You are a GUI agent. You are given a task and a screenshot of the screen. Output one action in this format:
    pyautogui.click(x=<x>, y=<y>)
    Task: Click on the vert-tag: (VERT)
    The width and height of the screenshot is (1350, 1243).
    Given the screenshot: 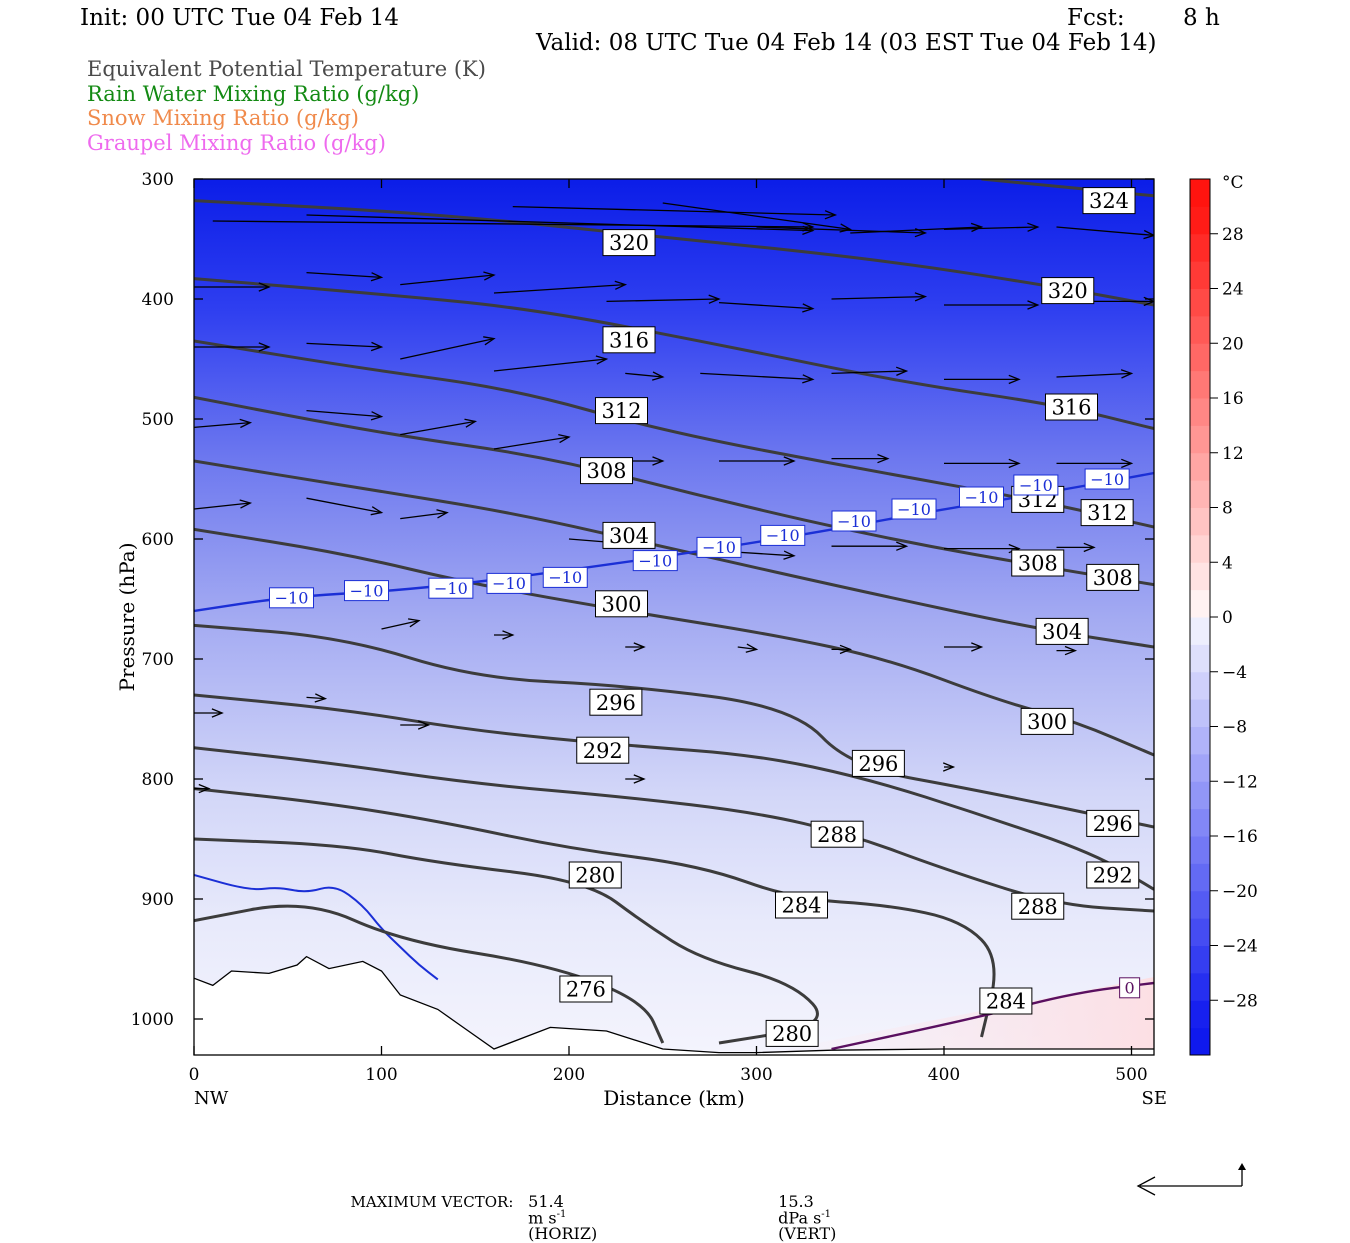 What is the action you would take?
    pyautogui.click(x=807, y=1233)
    